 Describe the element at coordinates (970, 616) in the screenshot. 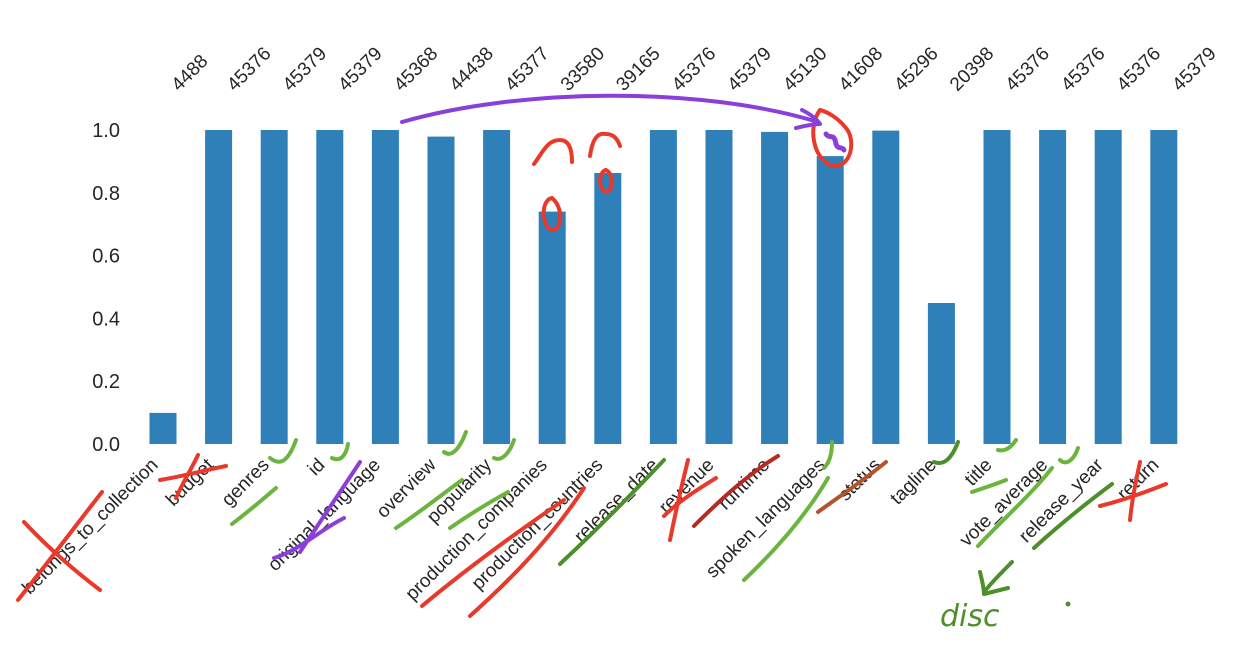

I see `handwritten-disc-text: disc` at that location.